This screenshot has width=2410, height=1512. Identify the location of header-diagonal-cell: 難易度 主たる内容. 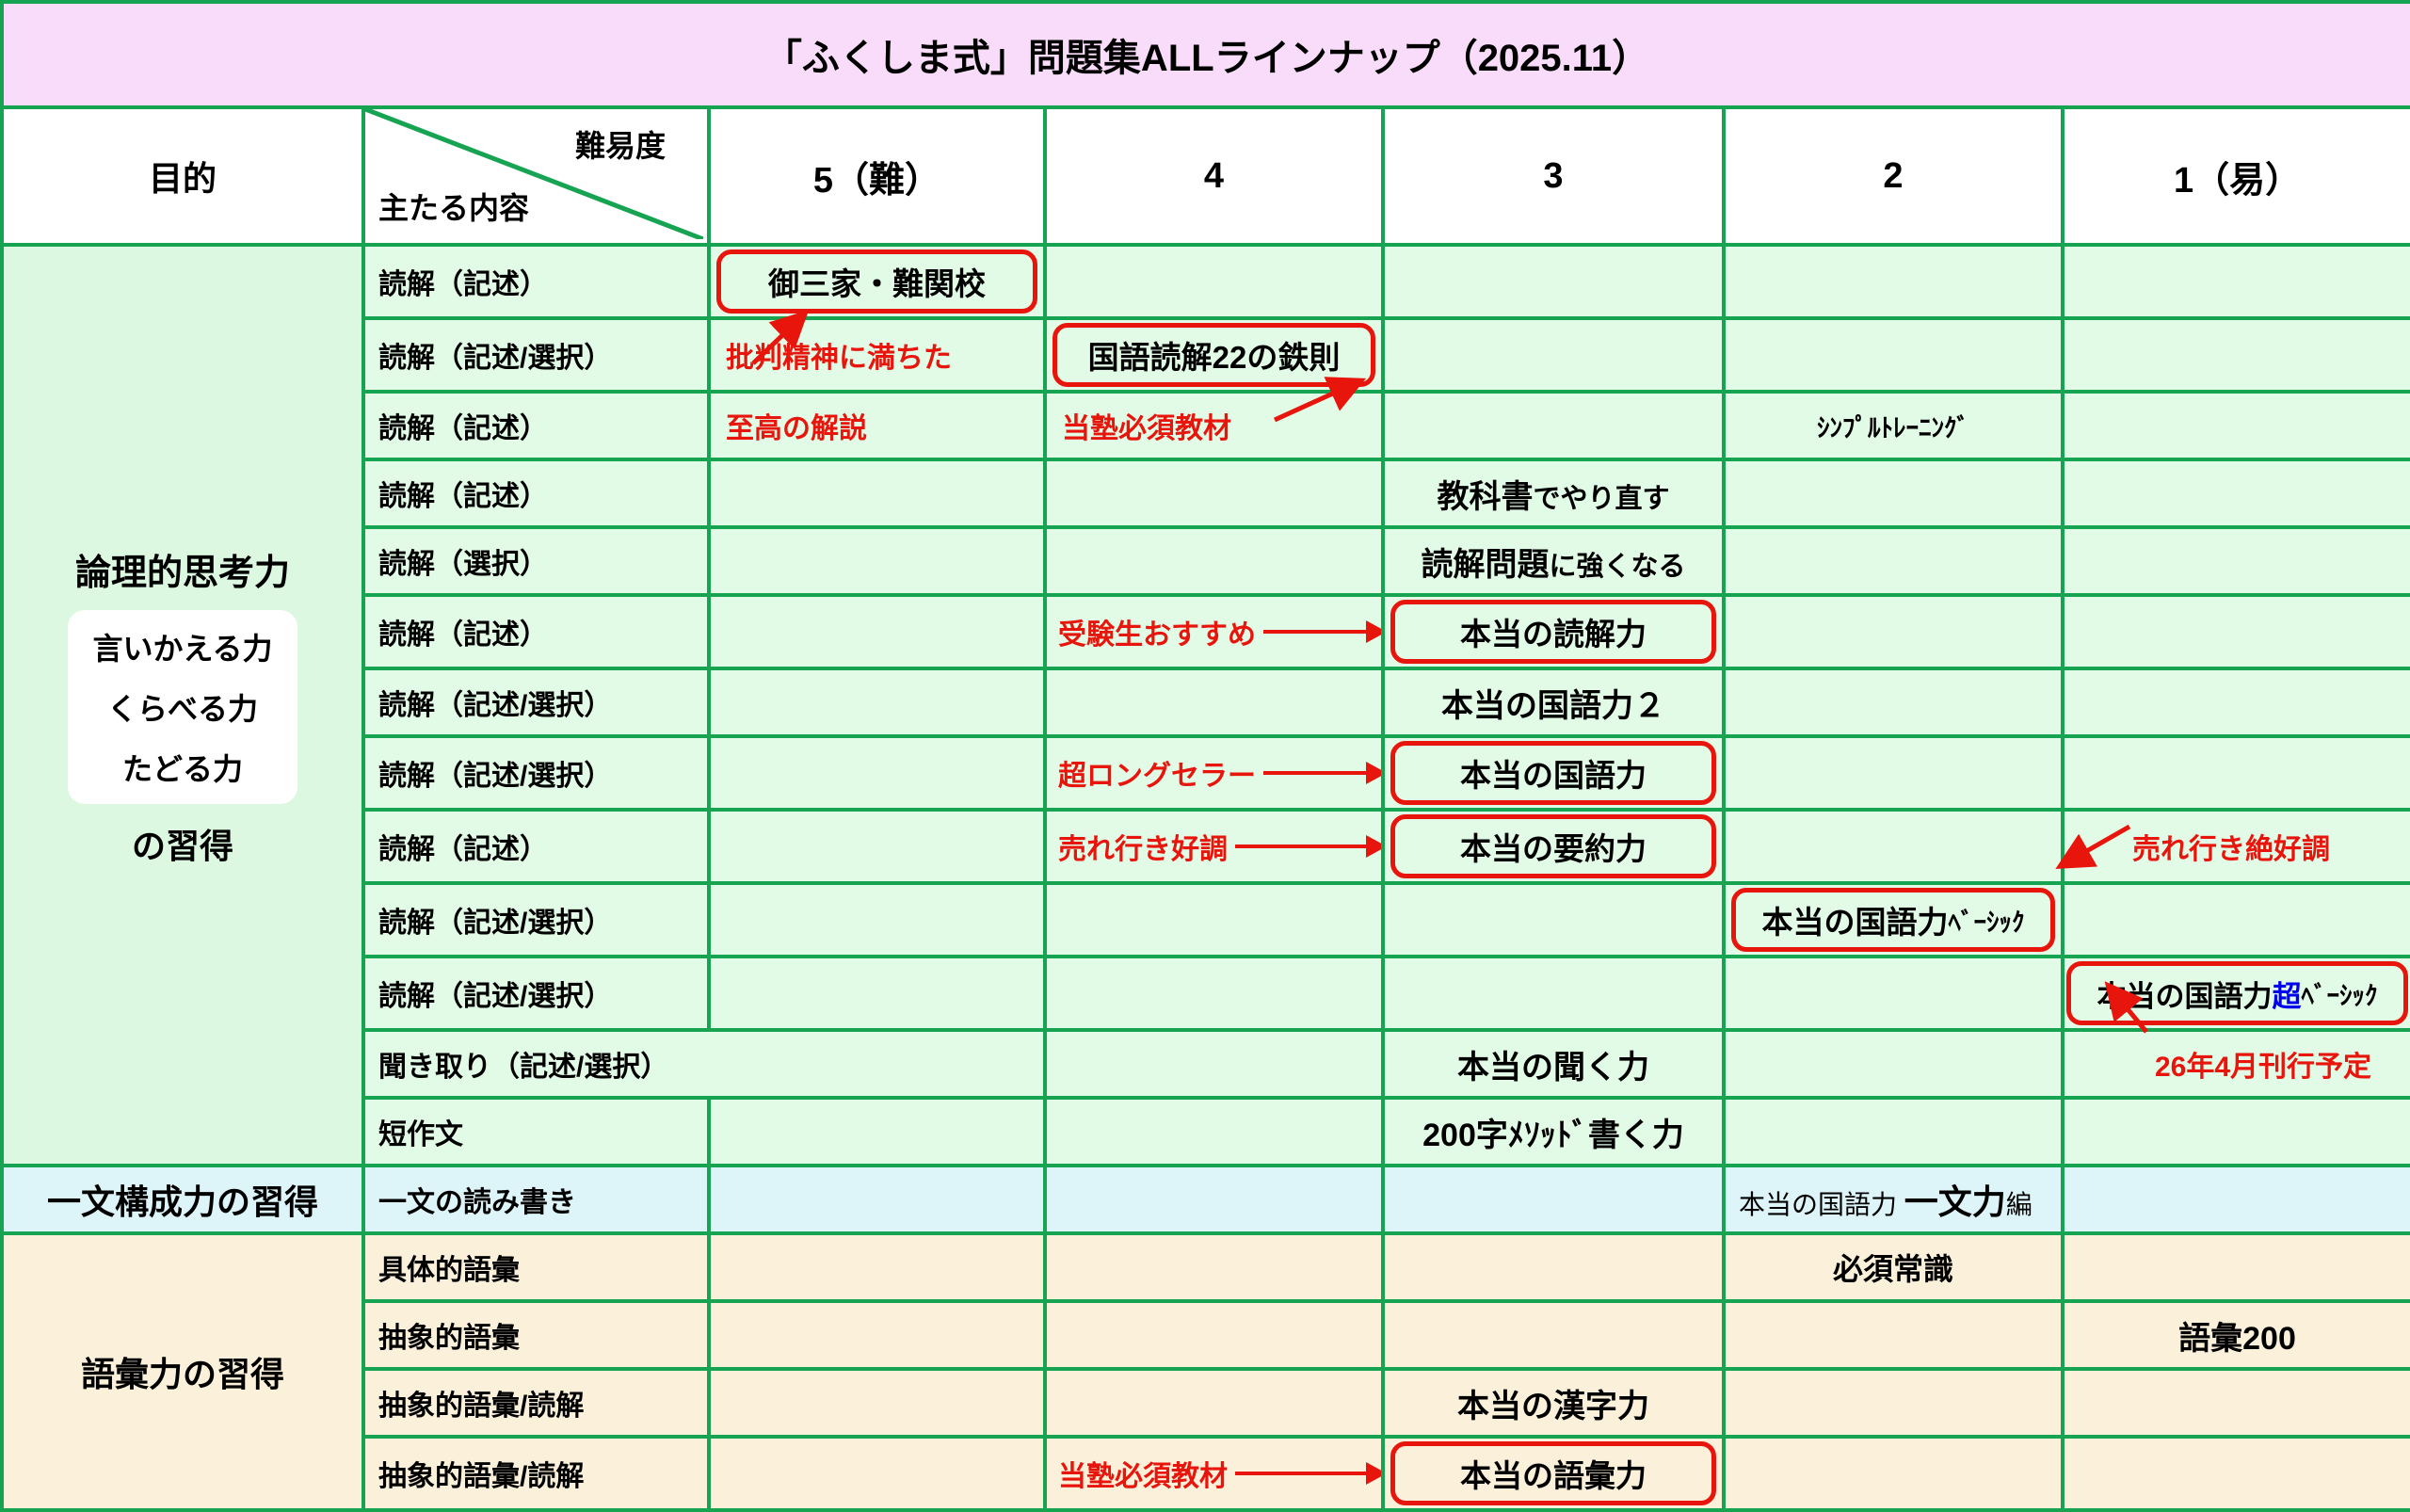
(536, 176).